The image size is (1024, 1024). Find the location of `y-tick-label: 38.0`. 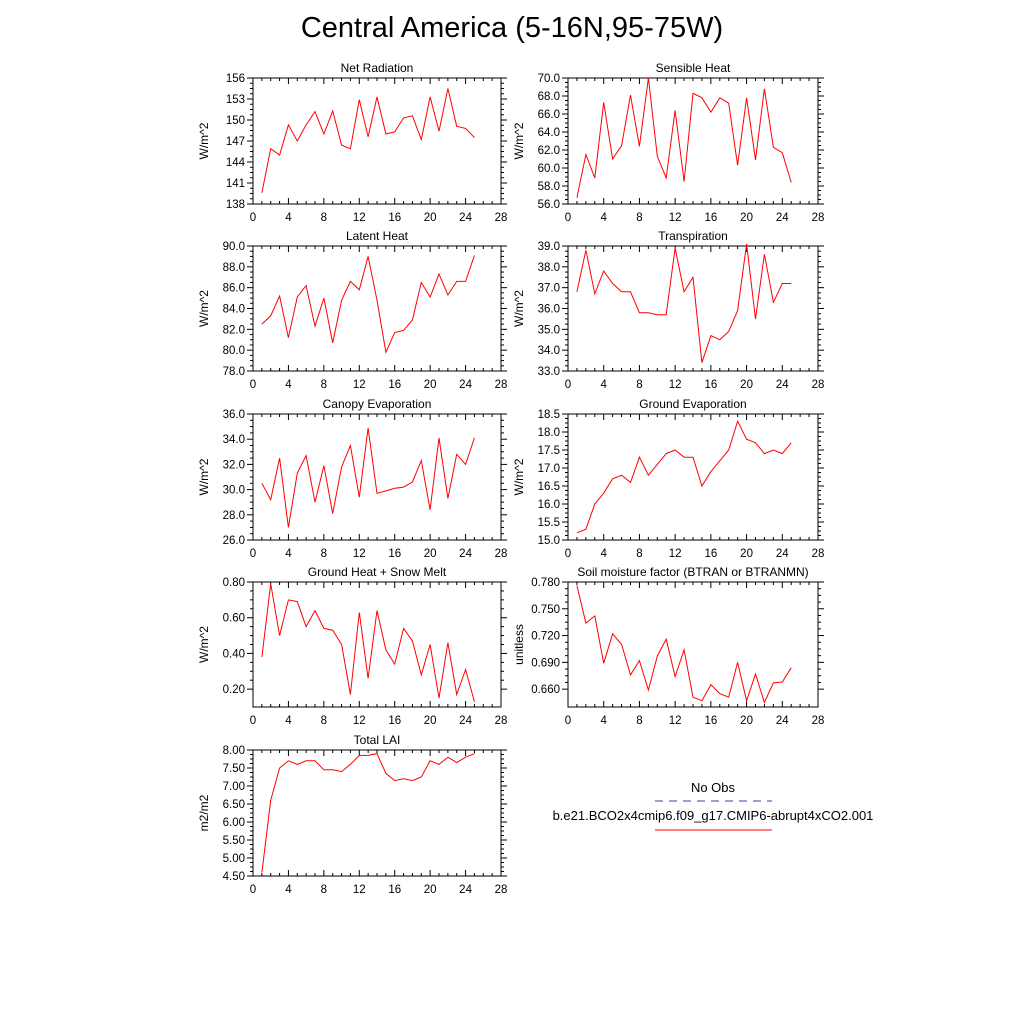

y-tick-label: 38.0 is located at coordinates (549, 268).